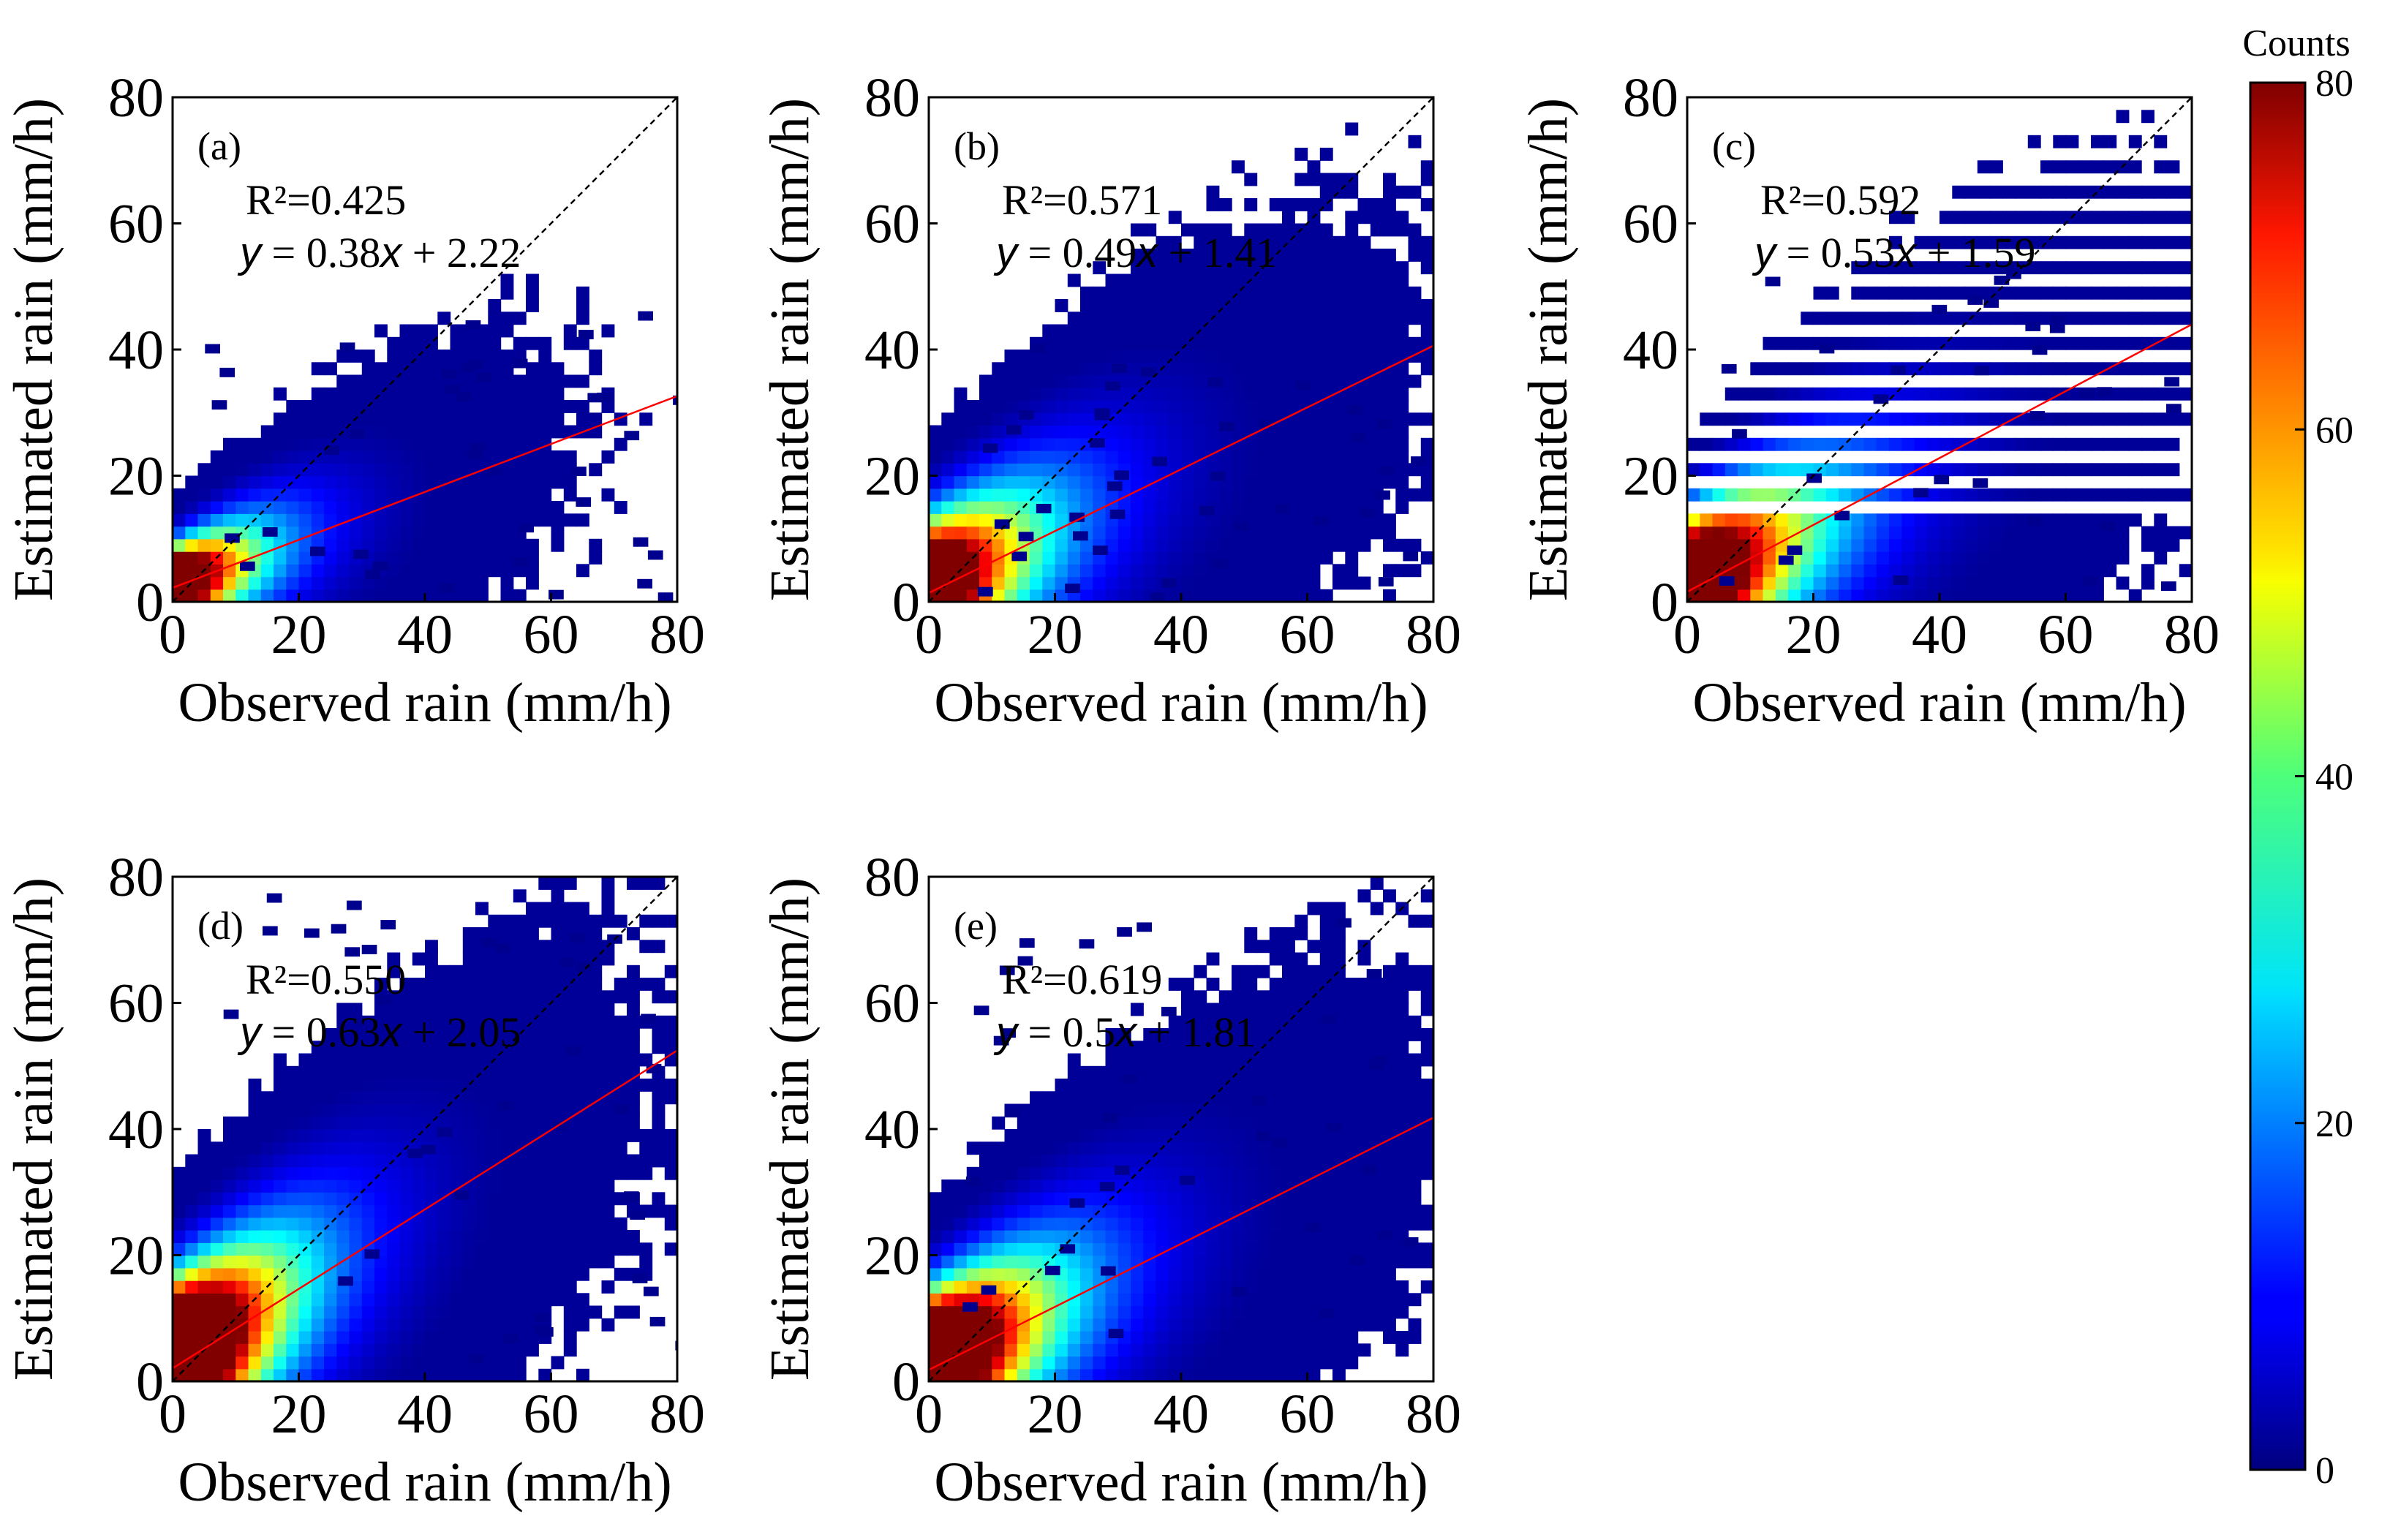  Describe the element at coordinates (1082, 979) in the screenshot. I see `r2-annotation: R²=0.619` at that location.